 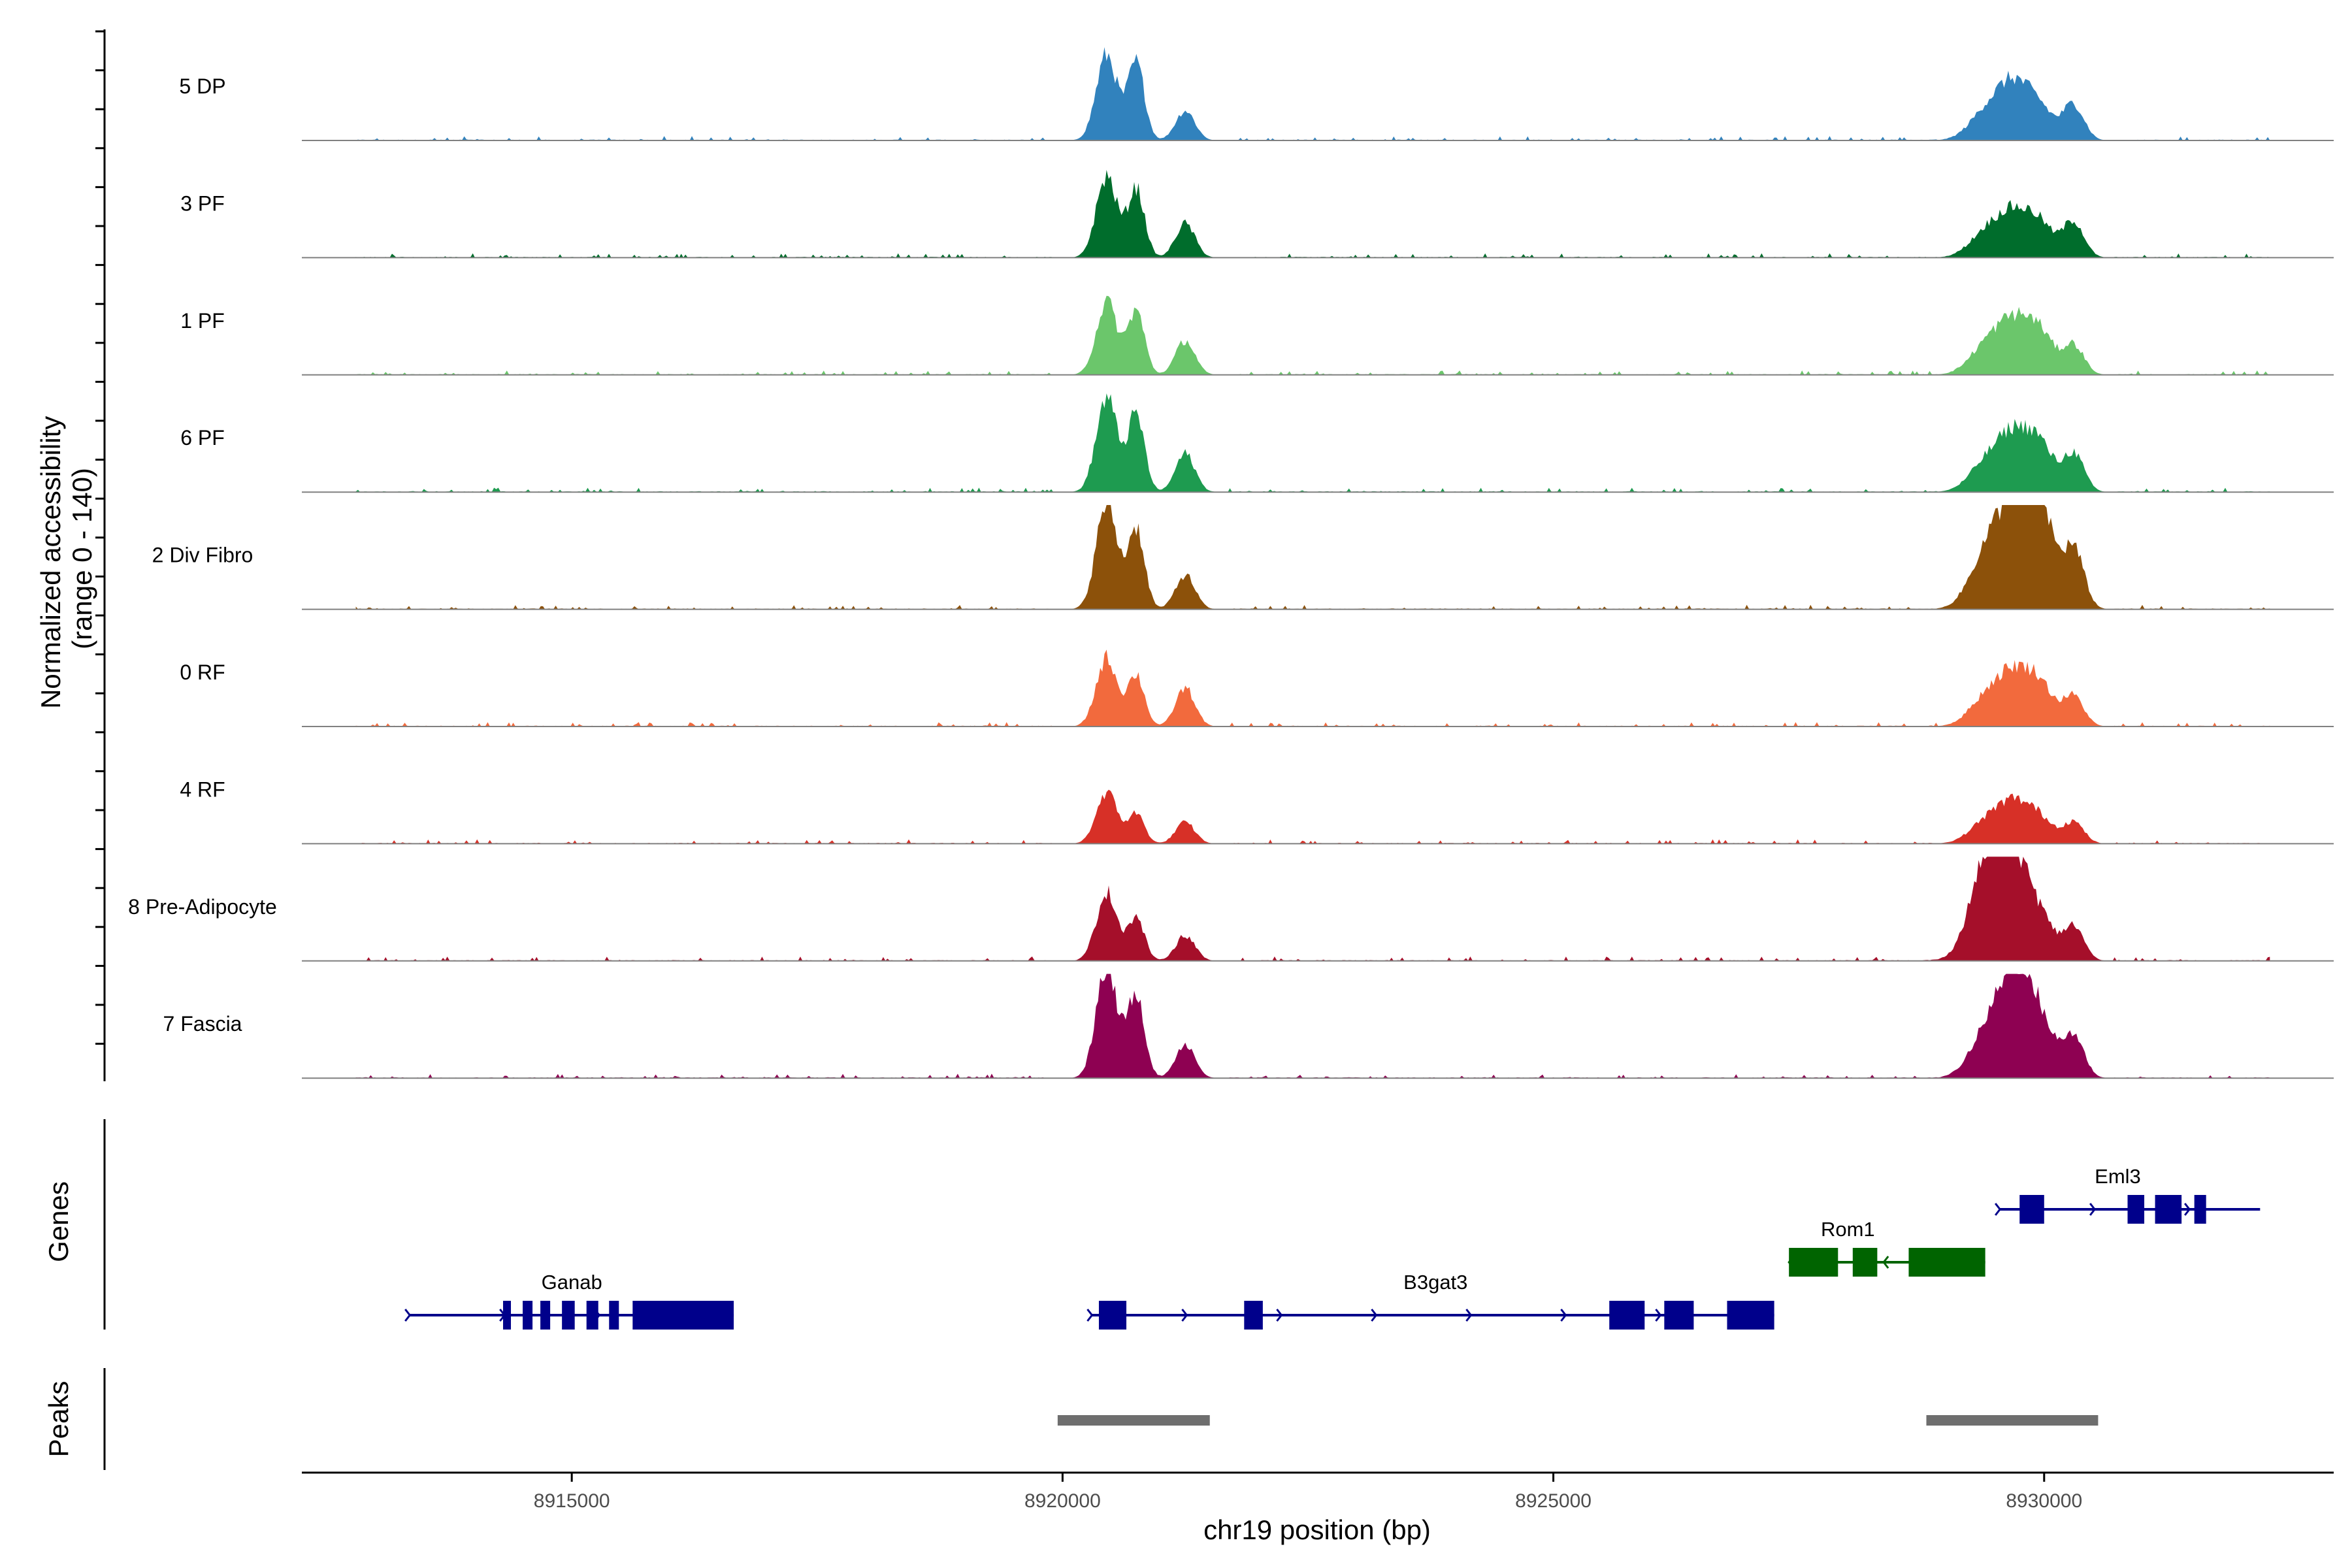 I want to click on track-3-pf: 3 PF, so click(x=1257, y=214).